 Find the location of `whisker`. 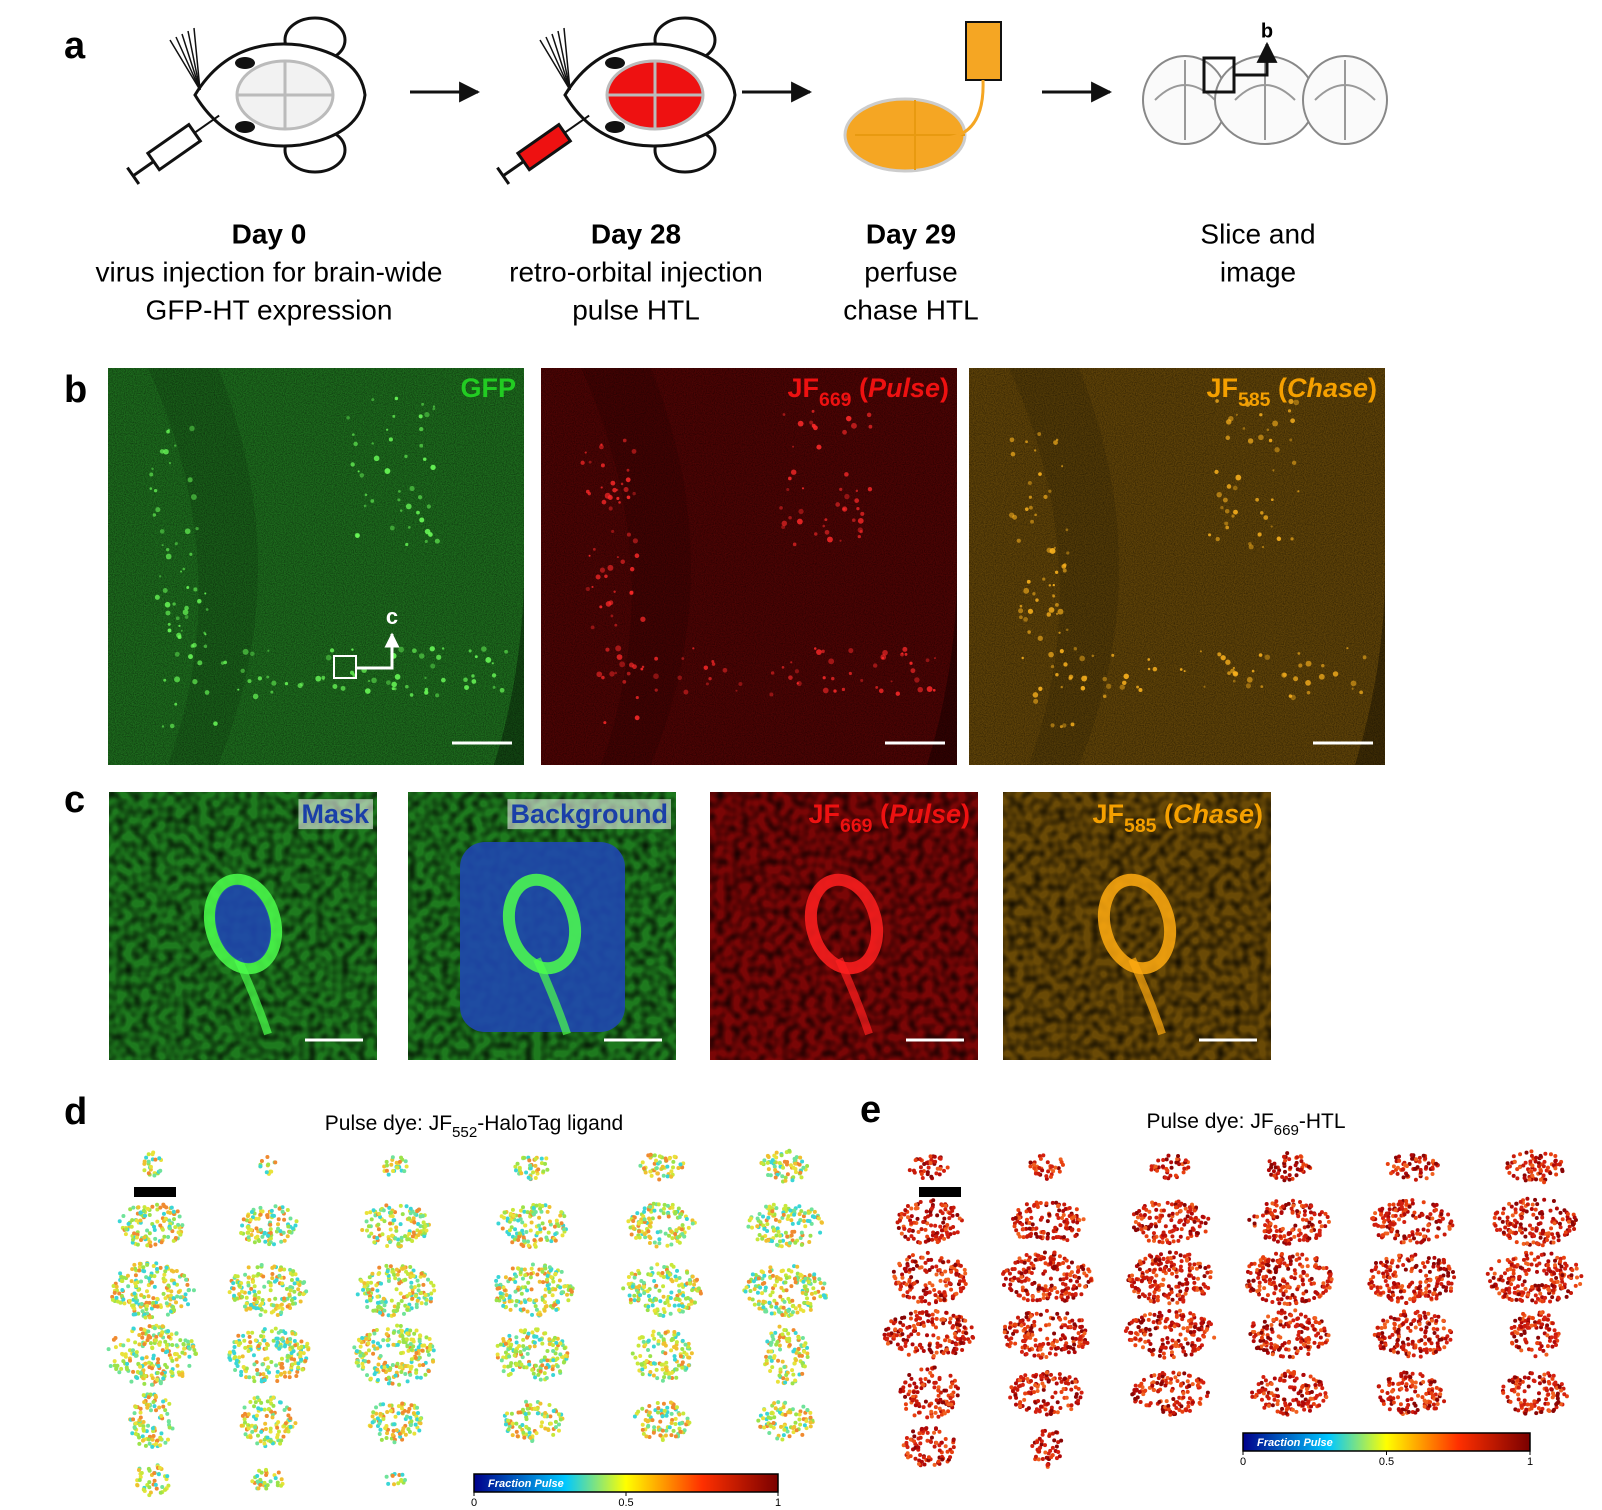

whisker is located at coordinates (561, 62).